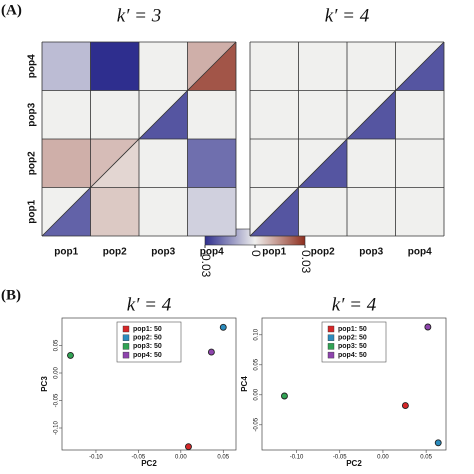  Describe the element at coordinates (44, 384) in the screenshot. I see `y-axis-label: PC3` at that location.